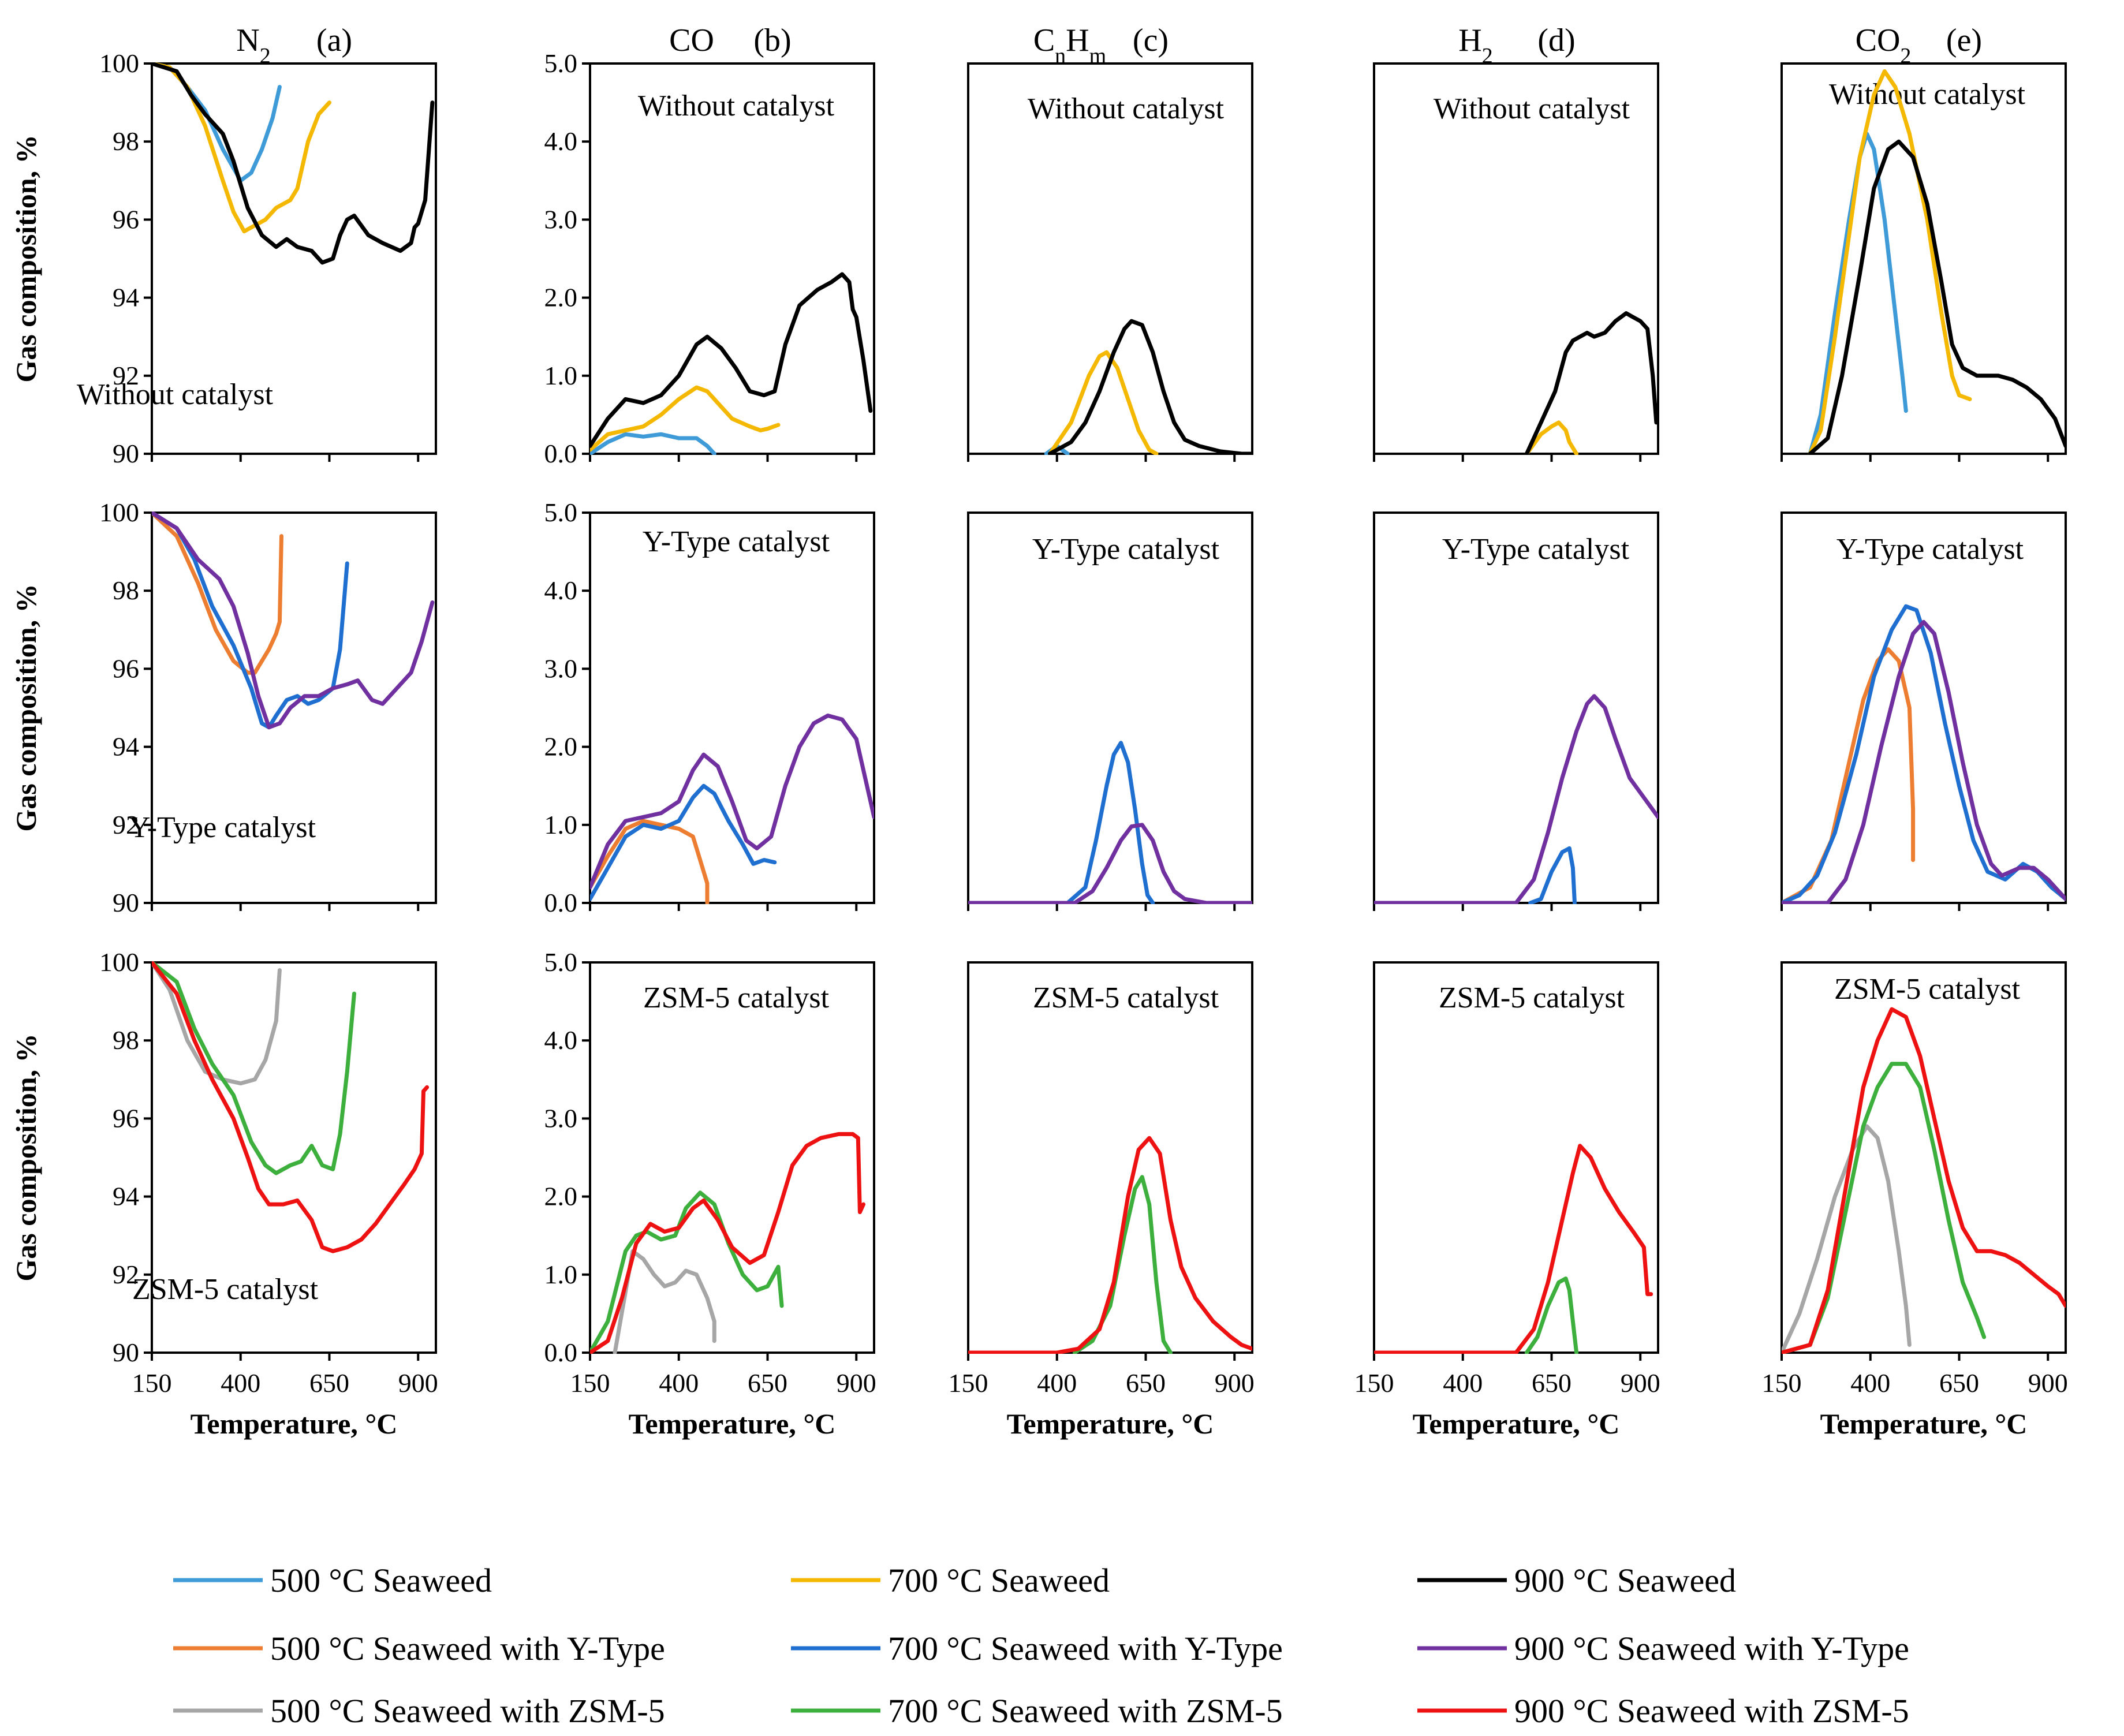  Describe the element at coordinates (561, 1118) in the screenshot. I see `y-tick-label-ZSM-CO-3.0: 3.0` at that location.